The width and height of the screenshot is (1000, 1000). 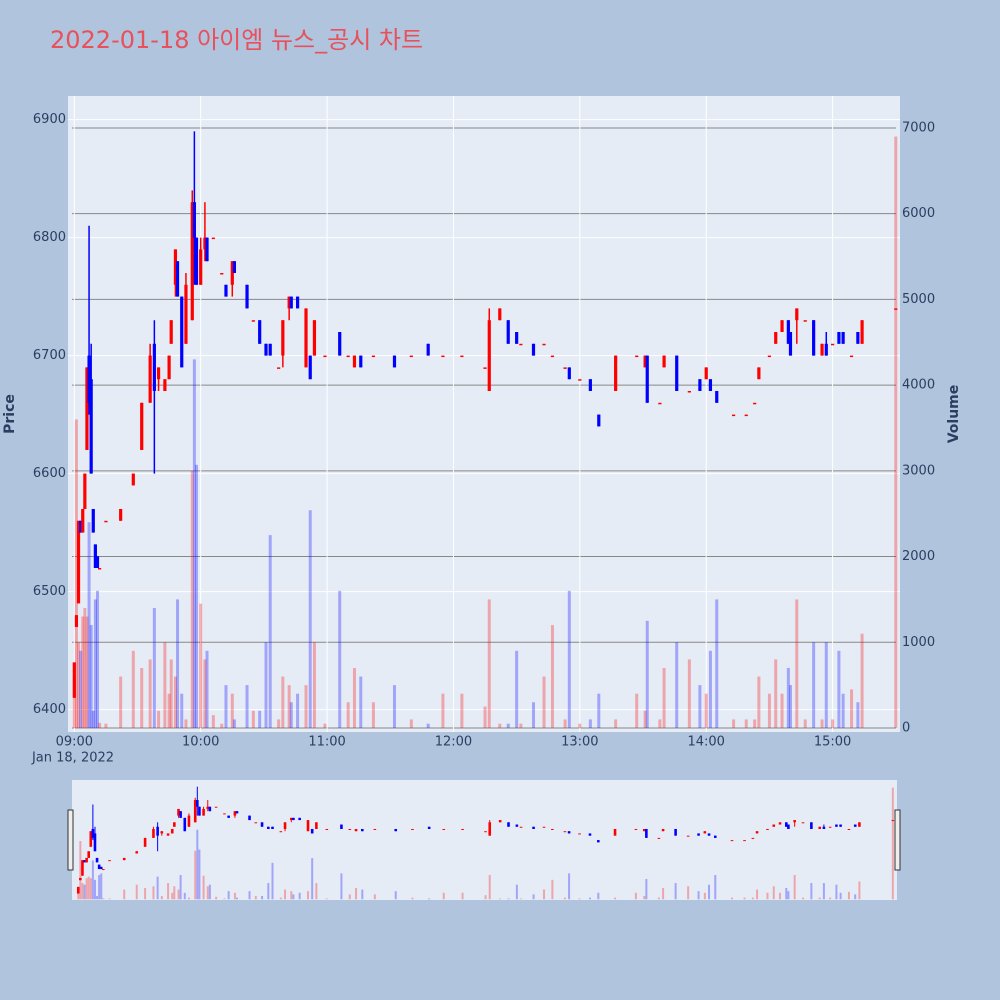 I want to click on y-tick-label: 6400, so click(x=49, y=709).